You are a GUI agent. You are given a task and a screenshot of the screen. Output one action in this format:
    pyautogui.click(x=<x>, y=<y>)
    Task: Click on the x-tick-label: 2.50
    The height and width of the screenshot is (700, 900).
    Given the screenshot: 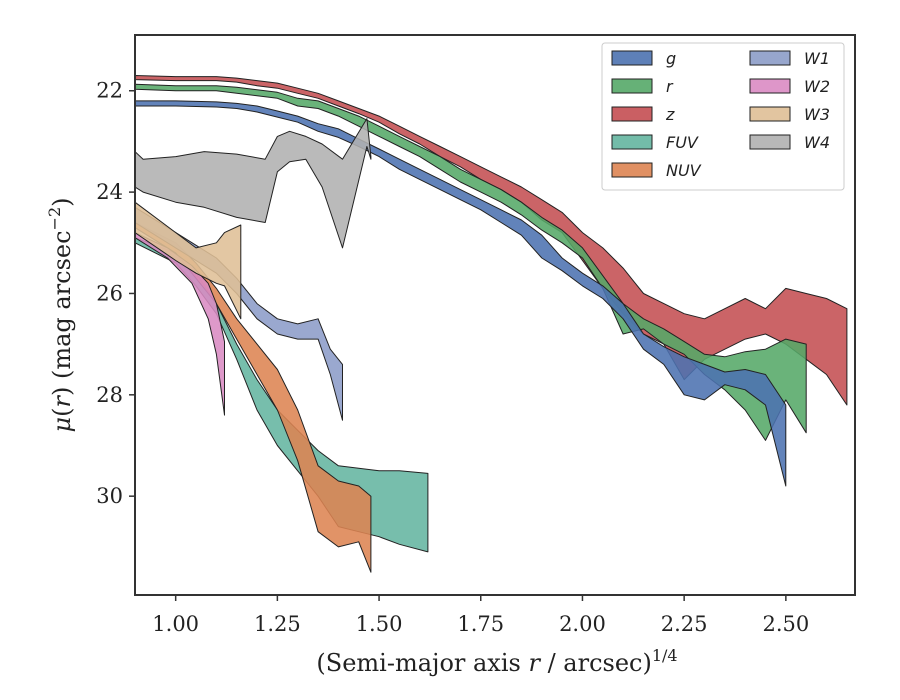 What is the action you would take?
    pyautogui.click(x=785, y=624)
    